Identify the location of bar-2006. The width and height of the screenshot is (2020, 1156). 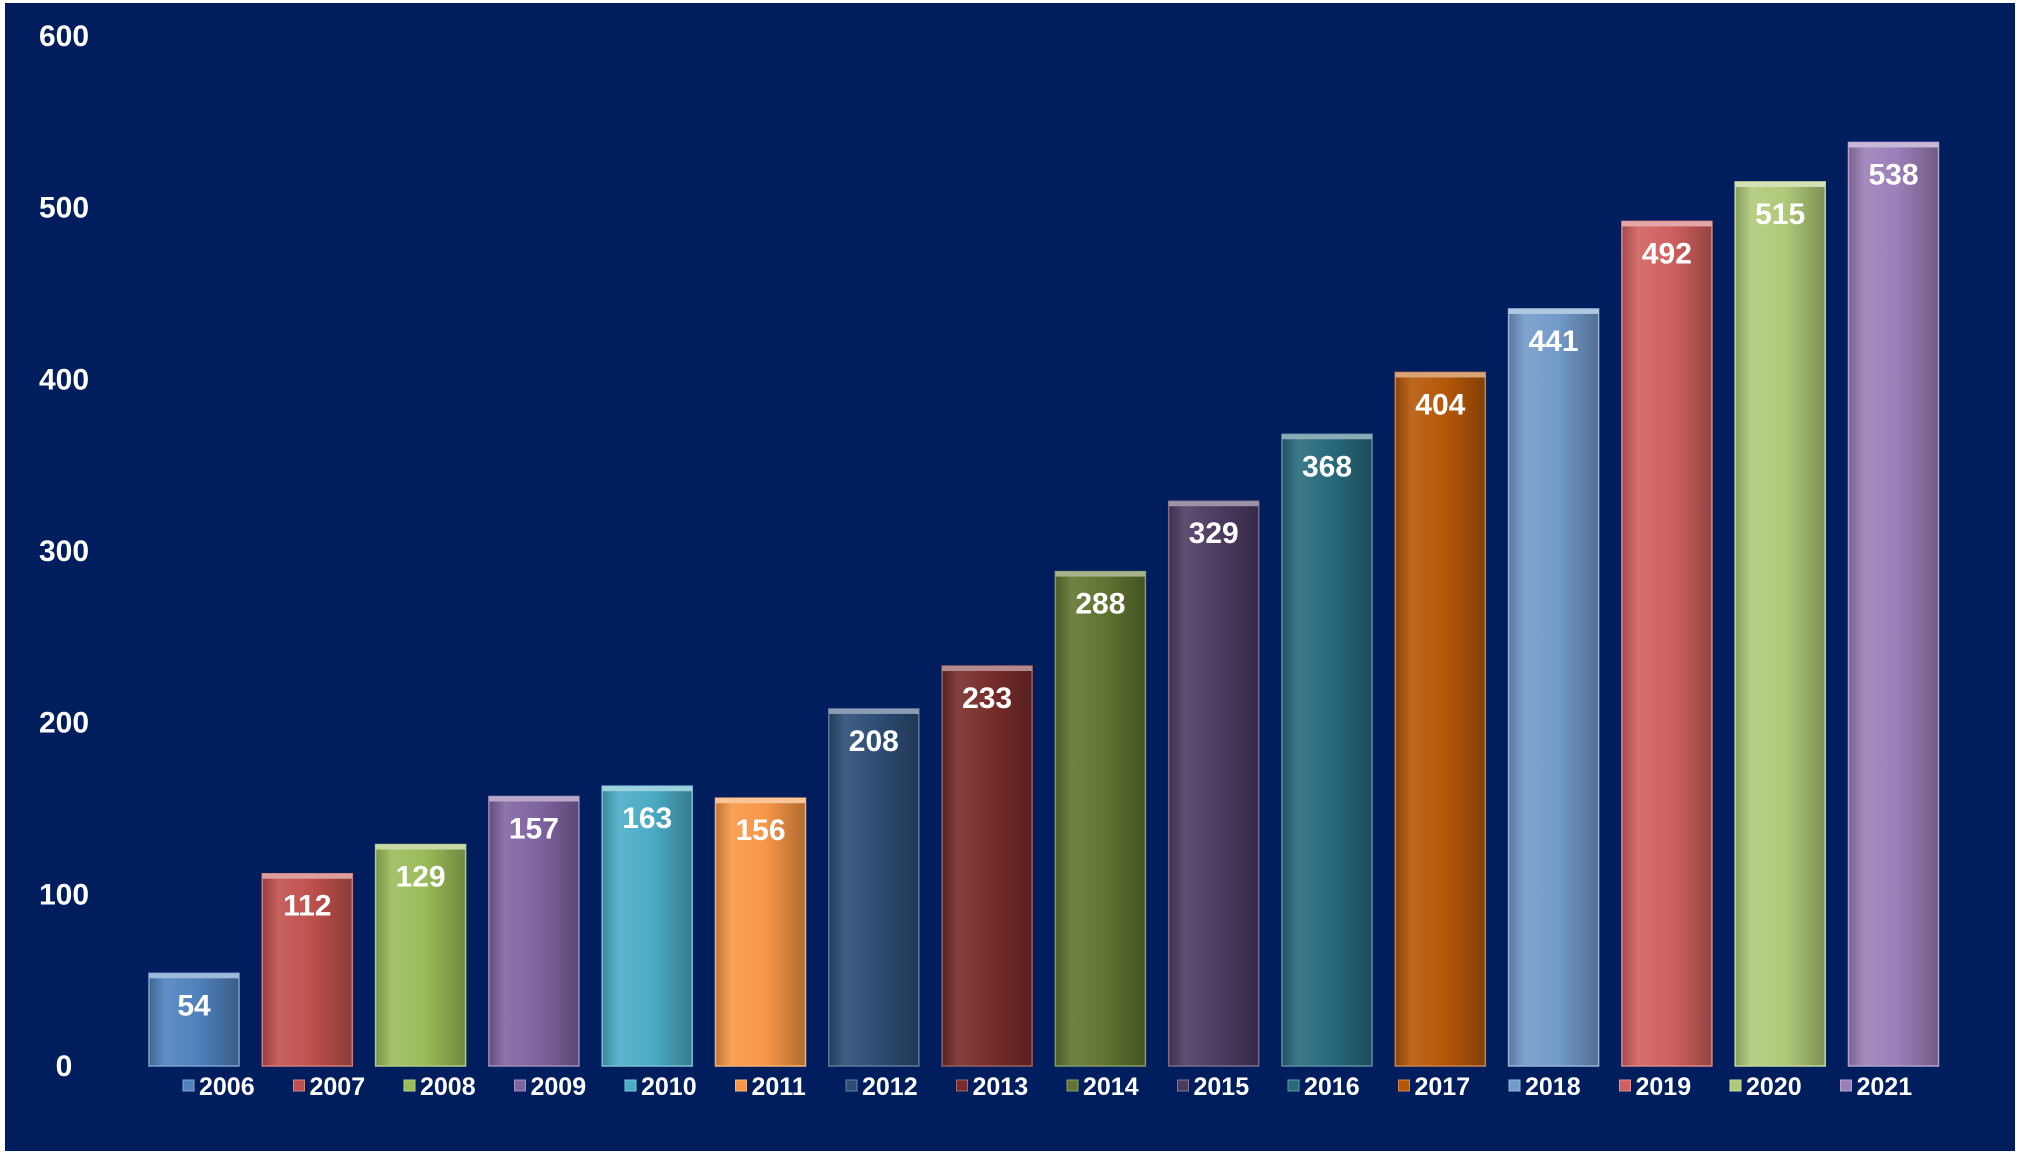
(194, 1019).